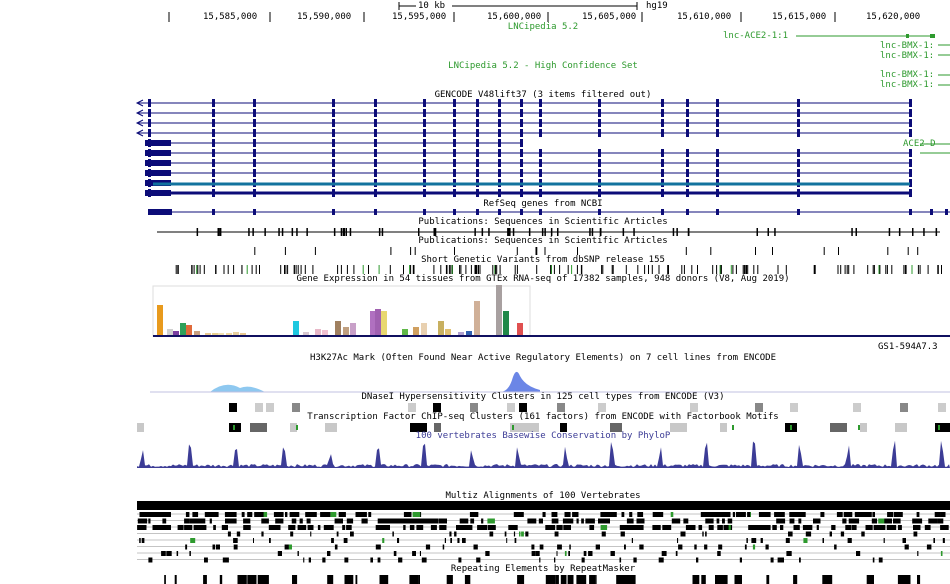 This screenshot has width=950, height=584. I want to click on ruler-tick-label: 15,615,000, so click(799, 17).